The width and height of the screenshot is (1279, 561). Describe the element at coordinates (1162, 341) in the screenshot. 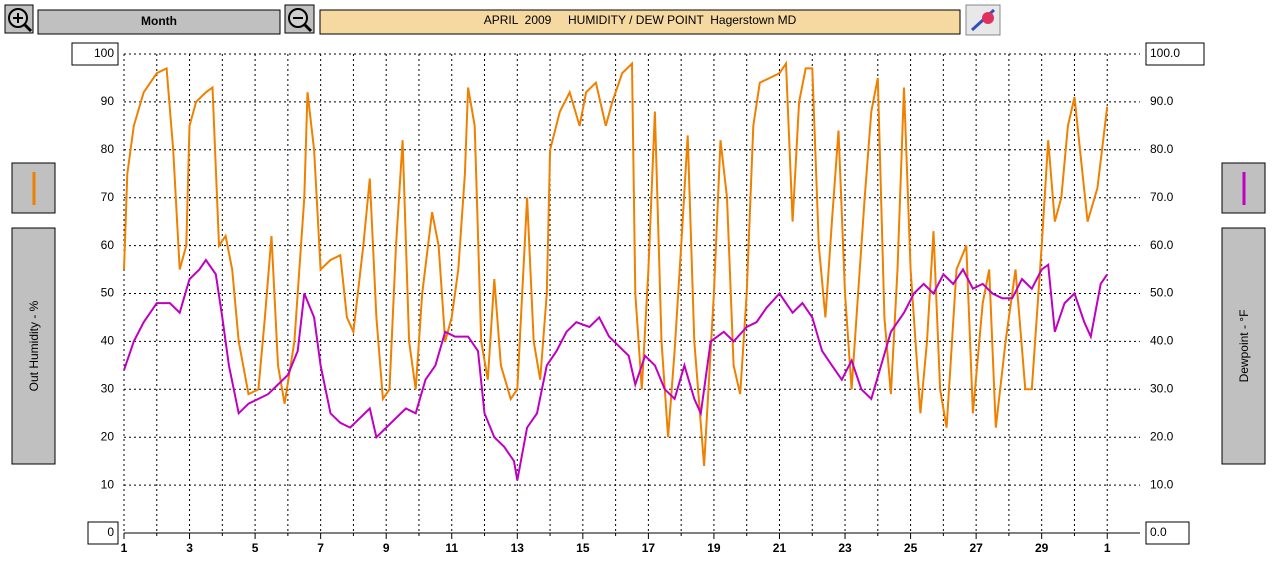

I see `y2-tick-label: 40.0` at that location.